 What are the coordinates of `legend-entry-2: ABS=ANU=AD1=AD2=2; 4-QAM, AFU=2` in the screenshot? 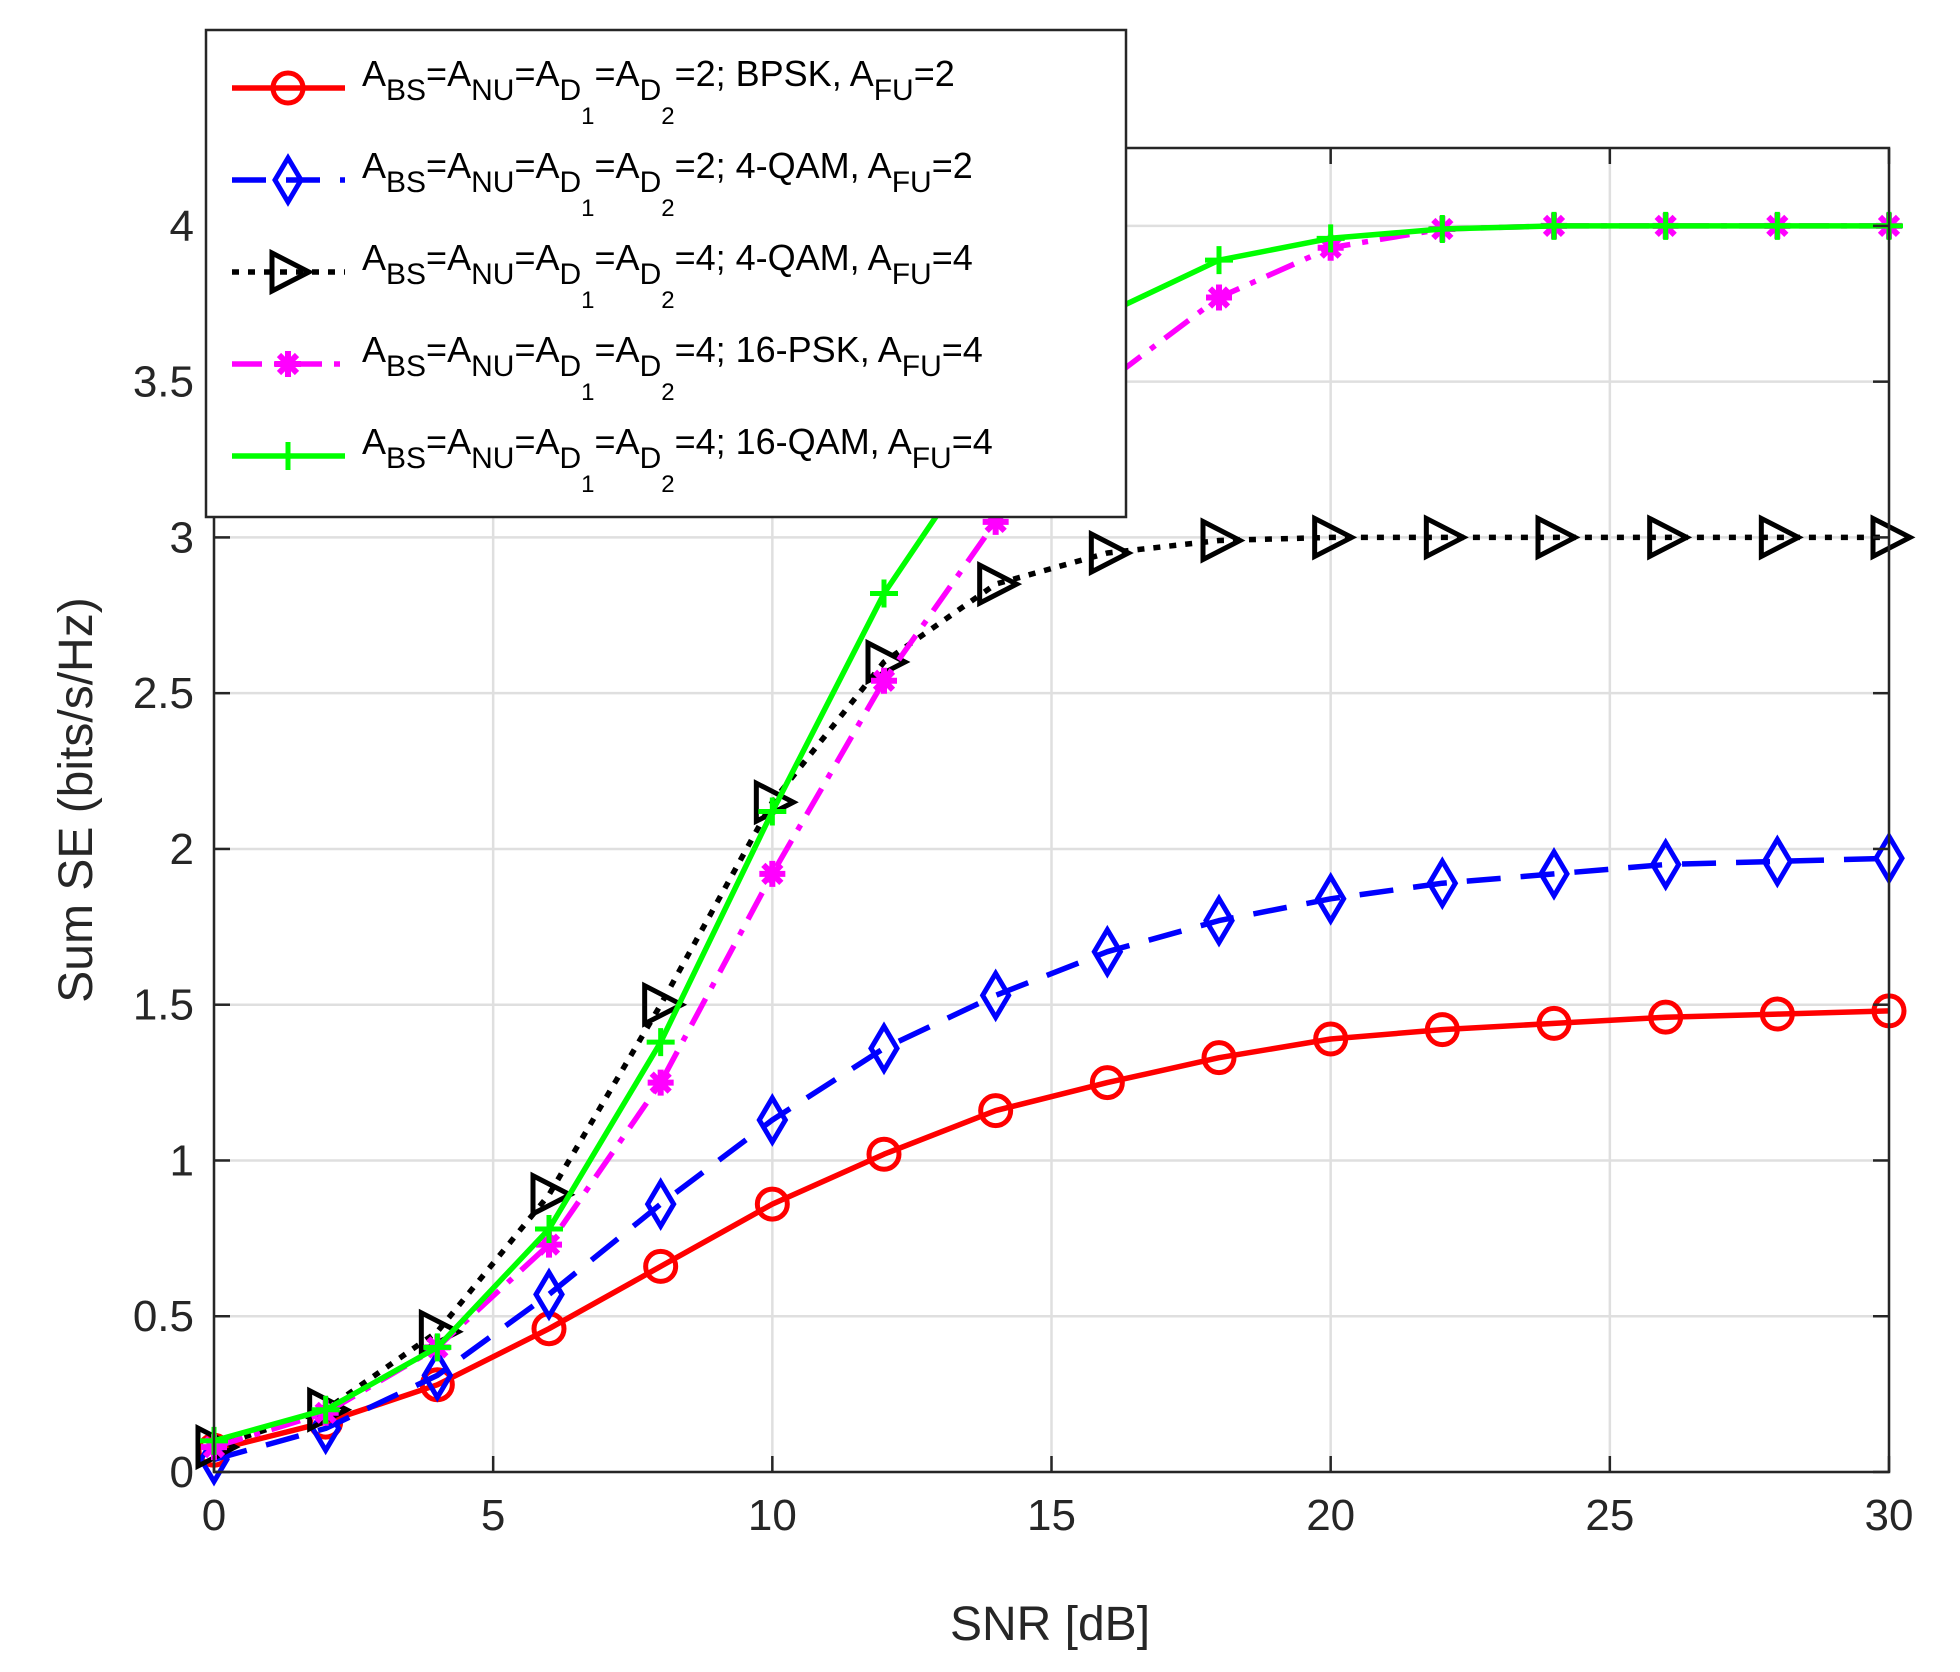 It's located at (602, 183).